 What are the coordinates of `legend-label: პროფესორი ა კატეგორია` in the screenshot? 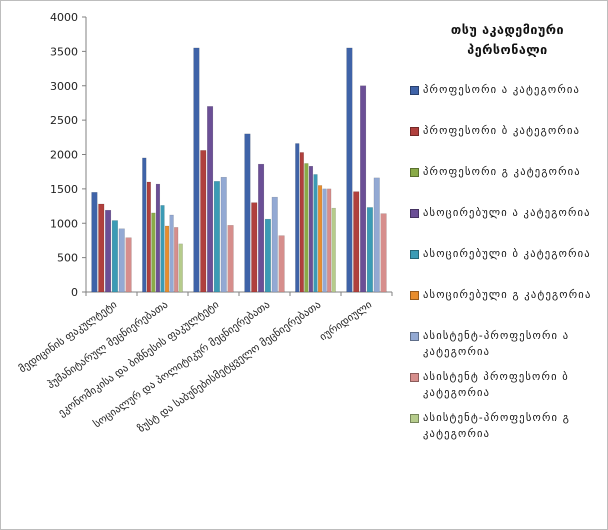 It's located at (502, 90).